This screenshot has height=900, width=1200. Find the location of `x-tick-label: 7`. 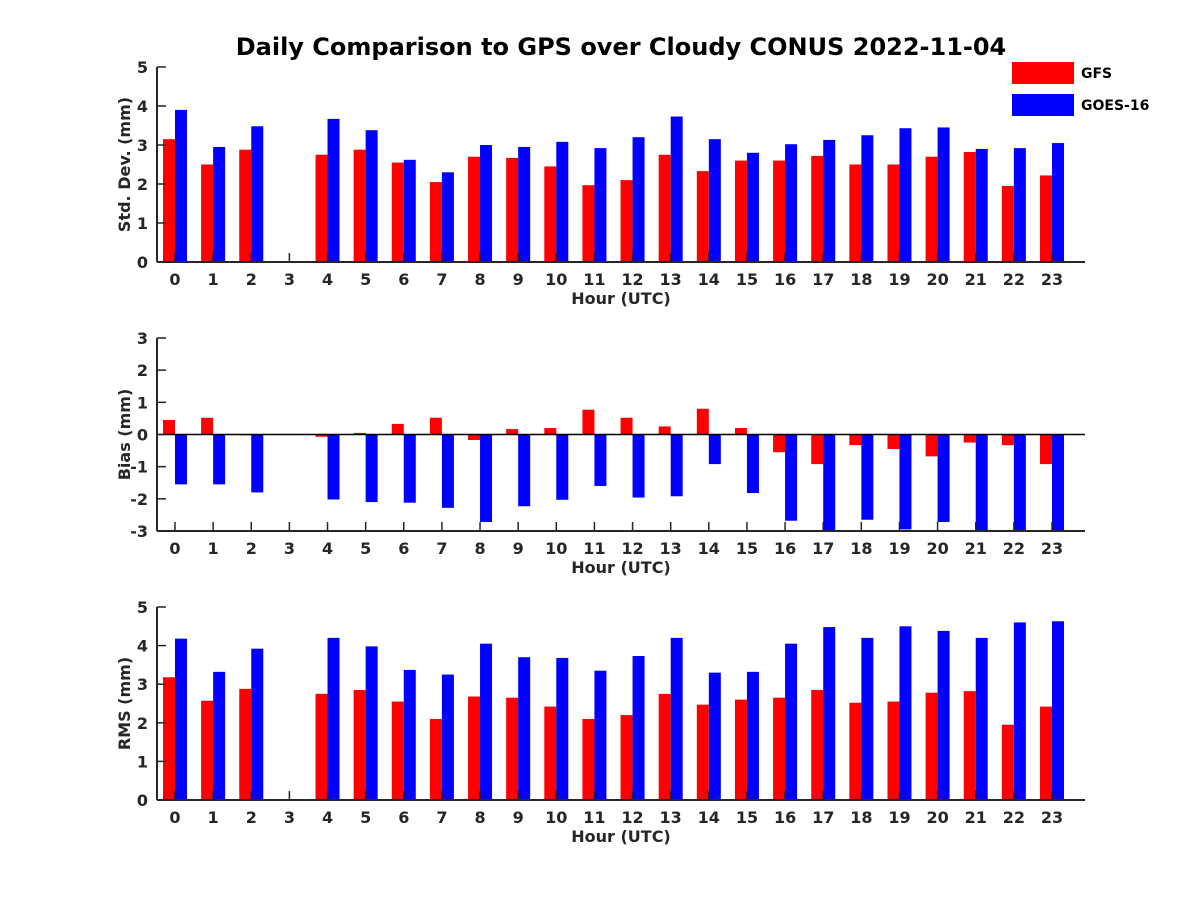

x-tick-label: 7 is located at coordinates (441, 817).